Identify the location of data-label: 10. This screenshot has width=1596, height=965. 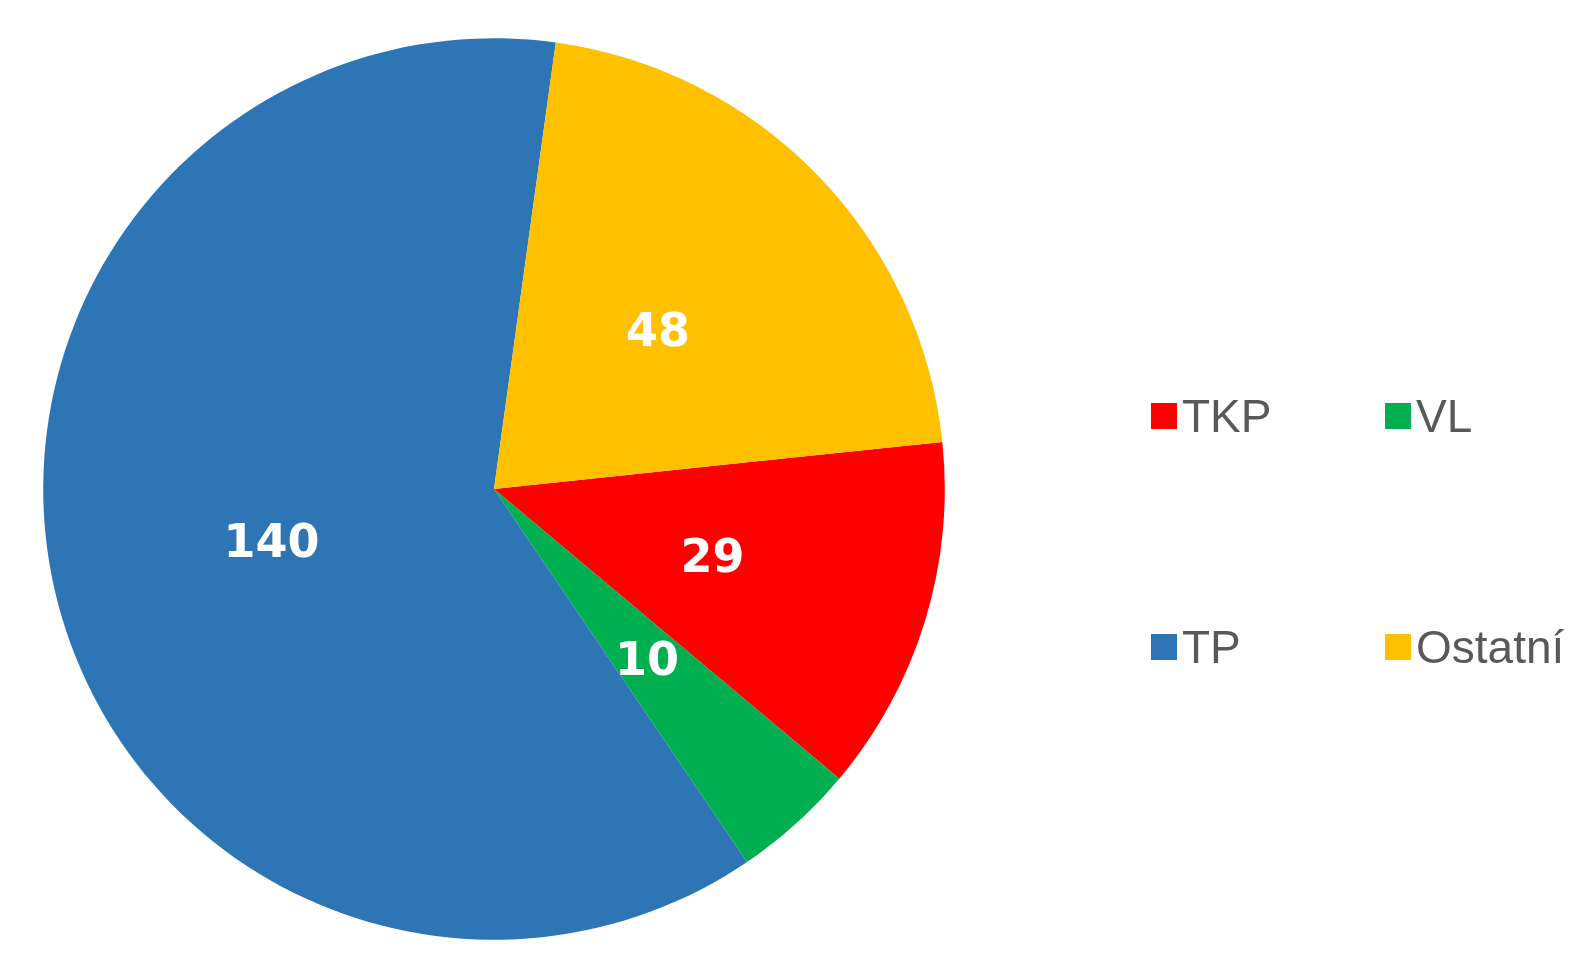
(647, 658).